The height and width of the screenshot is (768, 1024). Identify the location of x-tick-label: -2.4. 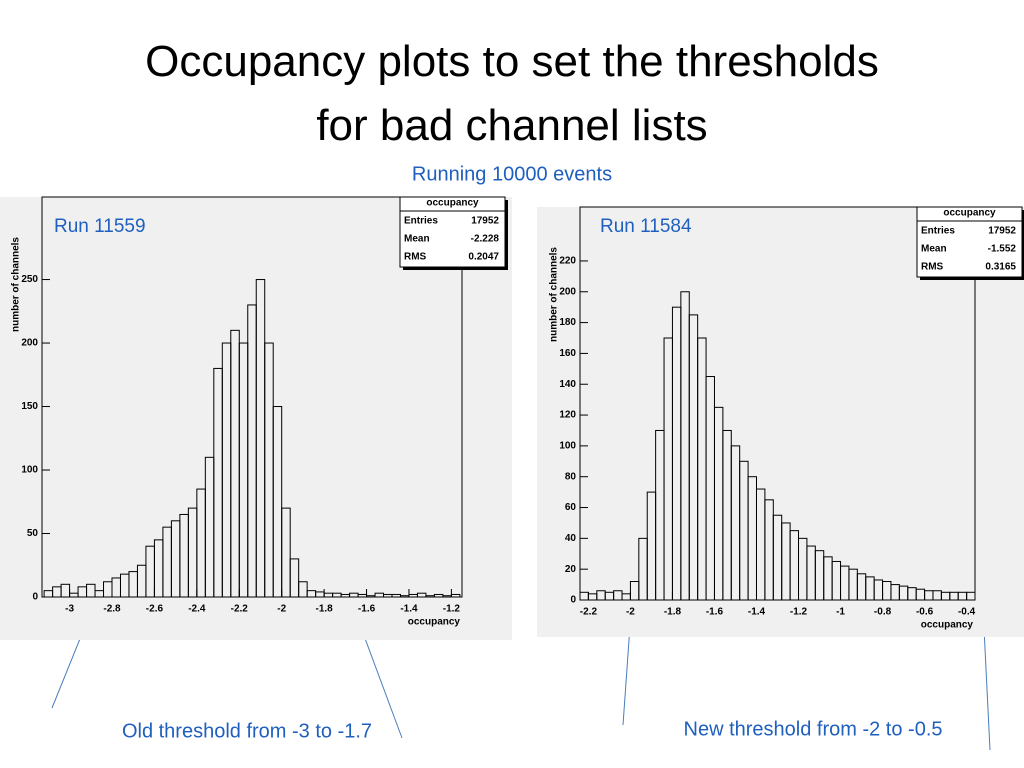
(197, 609).